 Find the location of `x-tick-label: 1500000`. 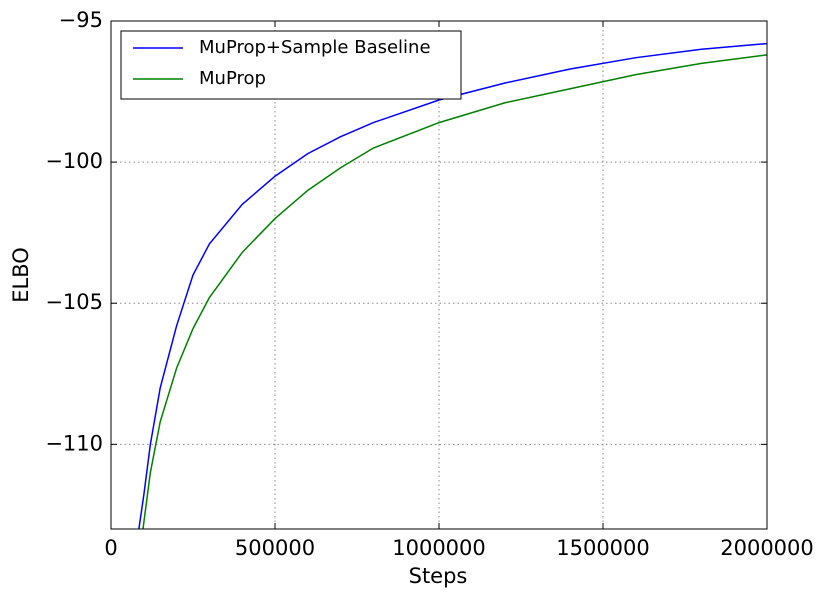

x-tick-label: 1500000 is located at coordinates (603, 548).